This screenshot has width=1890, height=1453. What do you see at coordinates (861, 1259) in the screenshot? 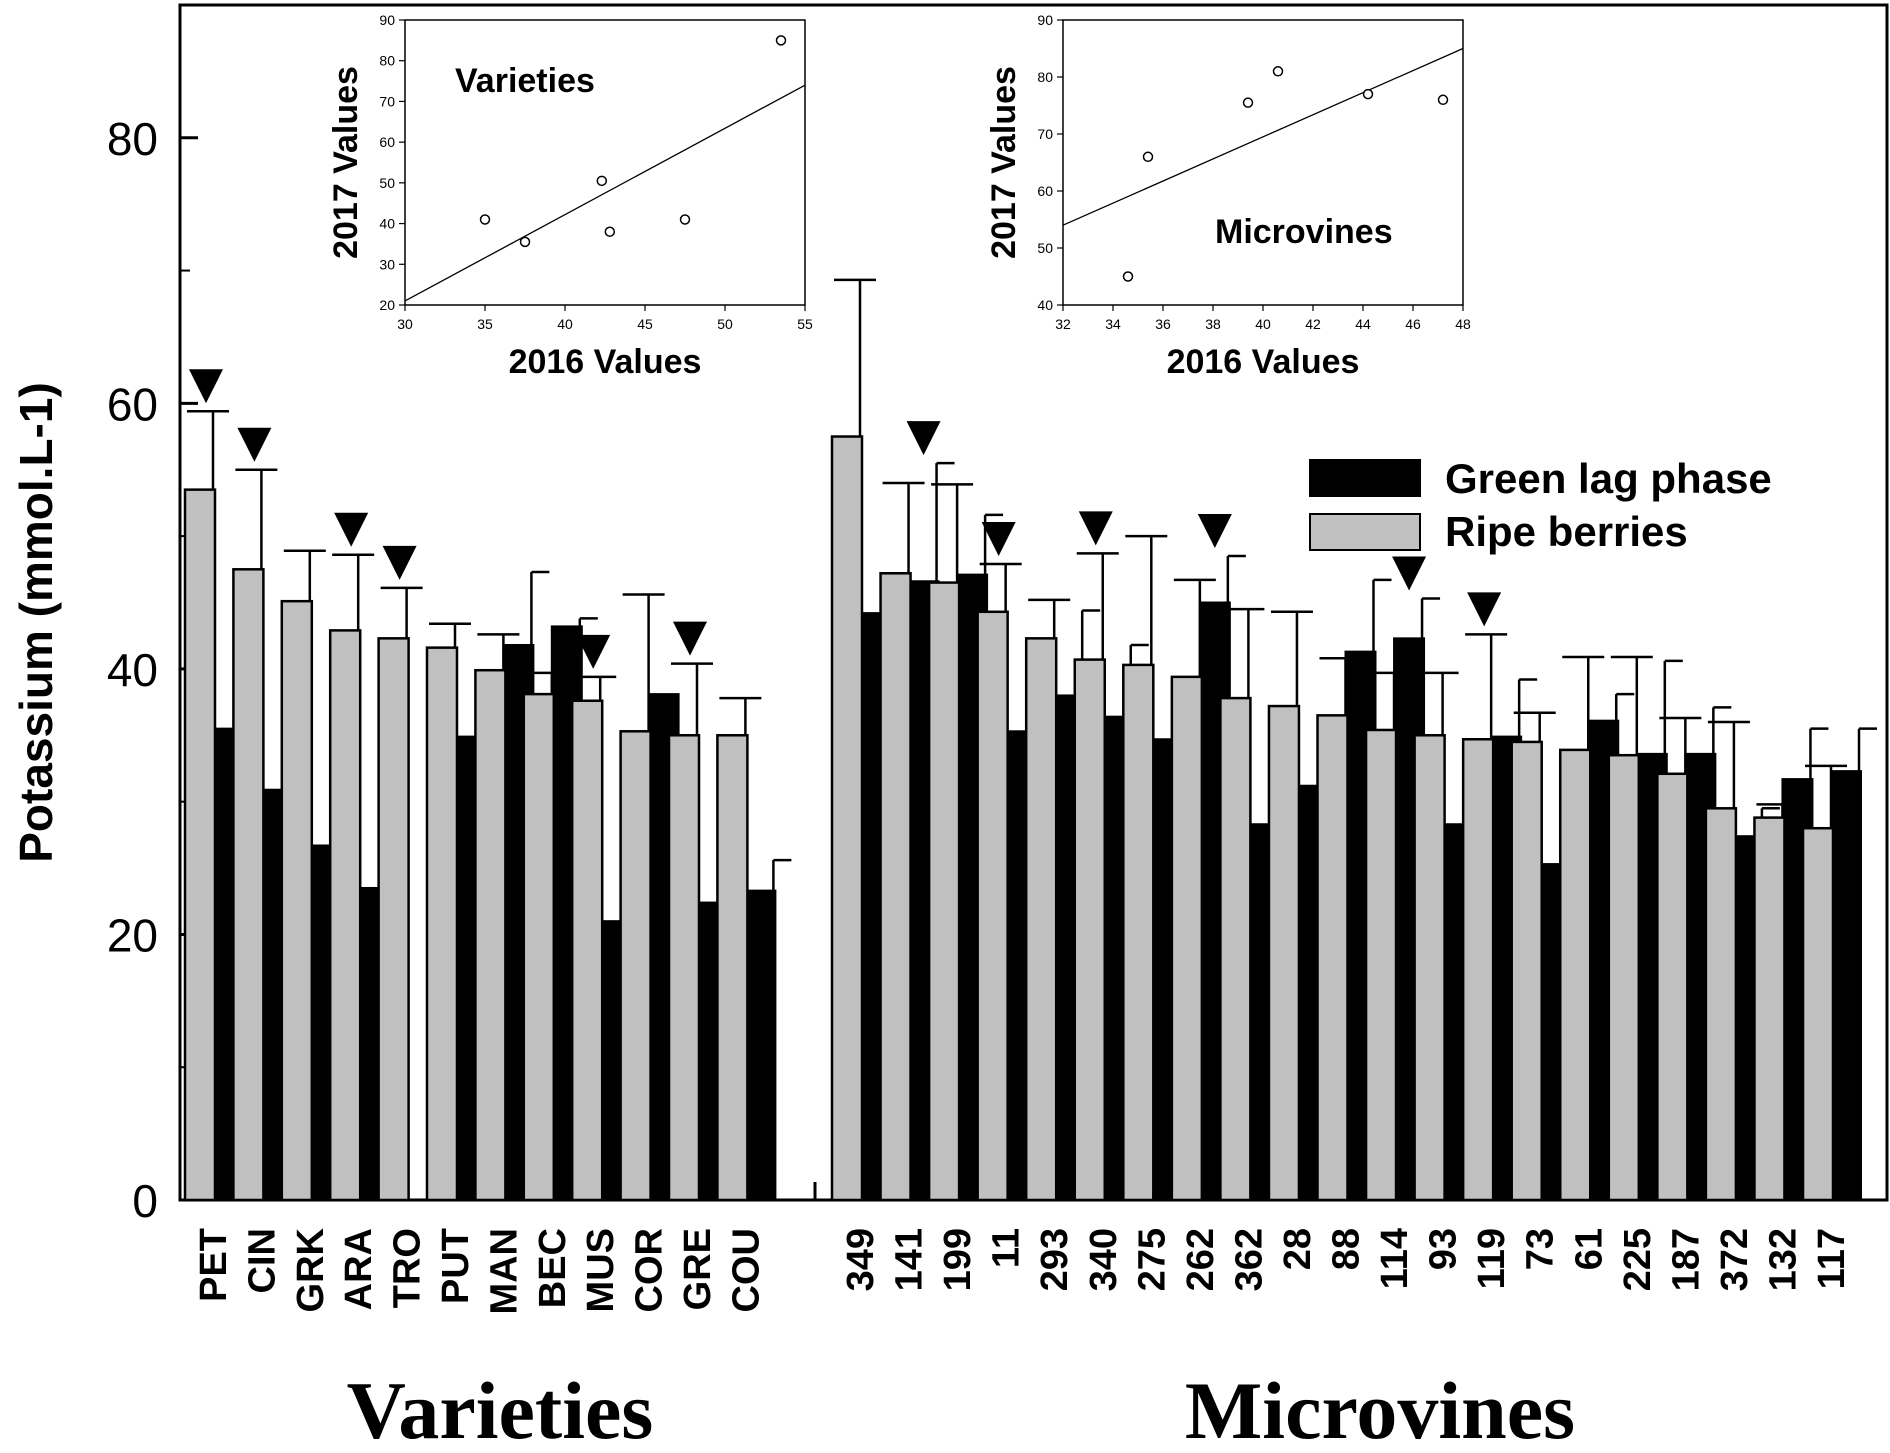
I see `category-label: 349` at bounding box center [861, 1259].